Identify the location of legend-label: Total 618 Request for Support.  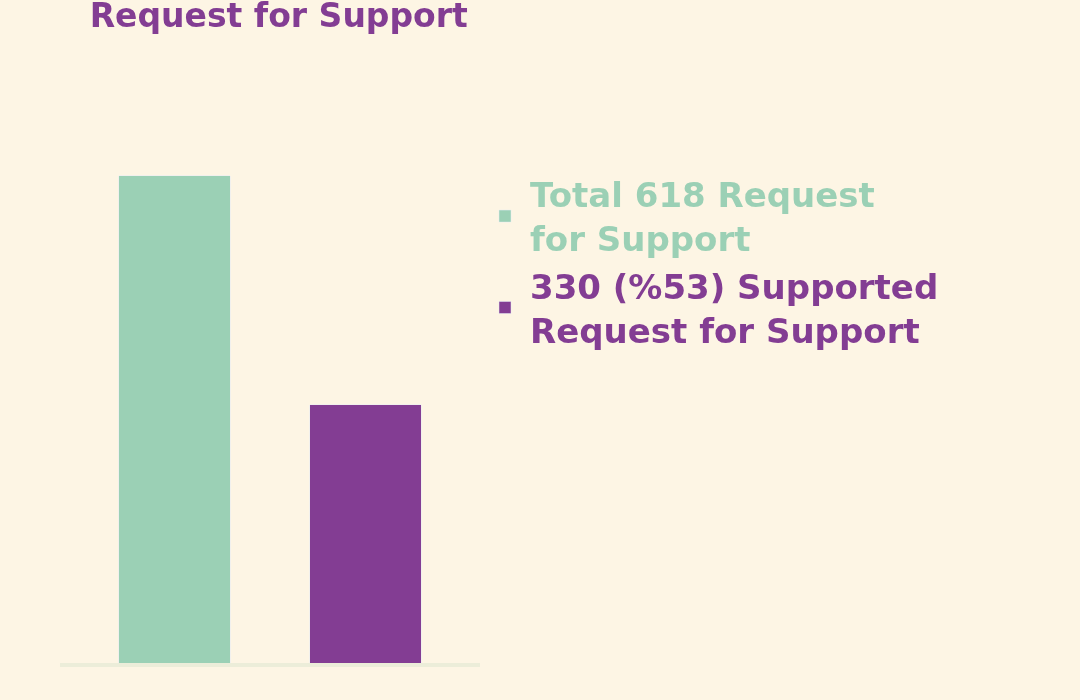
(702, 217).